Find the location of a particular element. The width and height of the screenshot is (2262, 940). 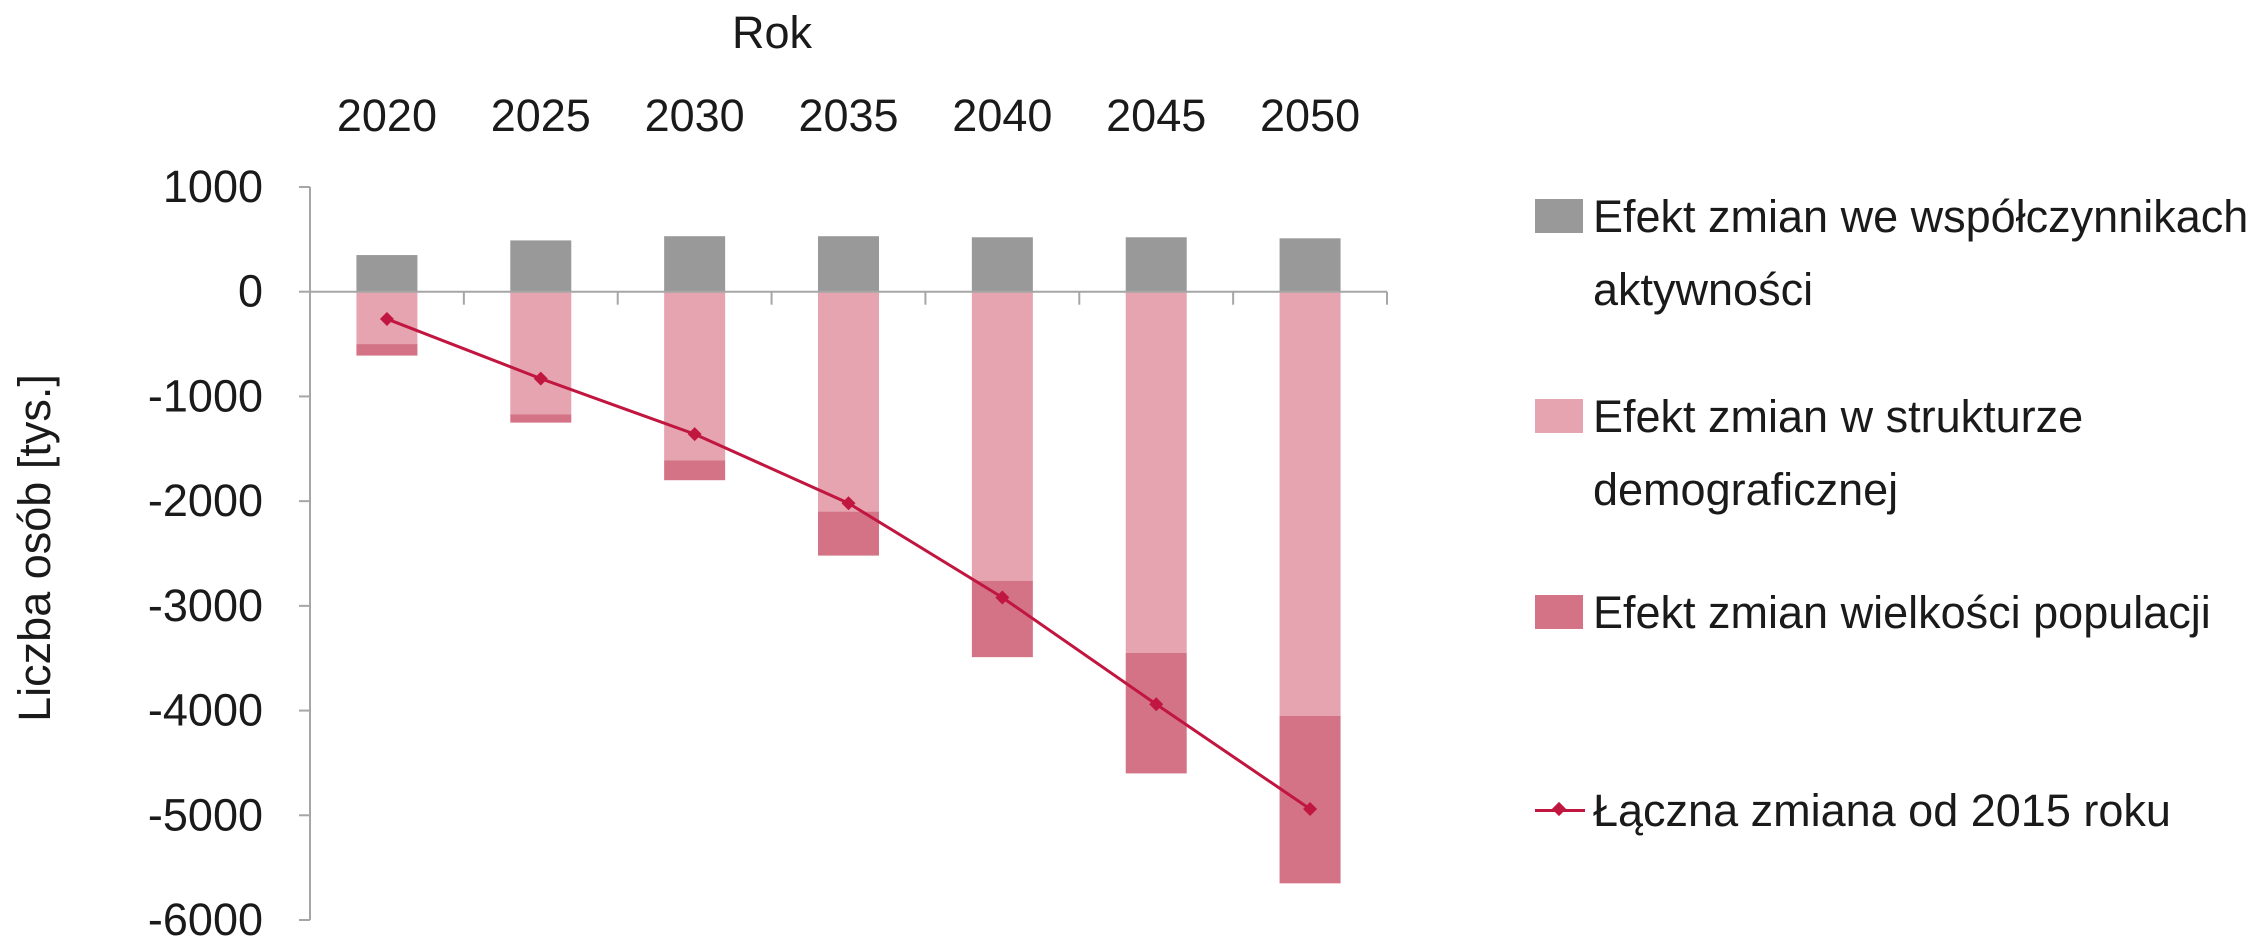

y-tick-label--1000: -1000 is located at coordinates (205, 395).